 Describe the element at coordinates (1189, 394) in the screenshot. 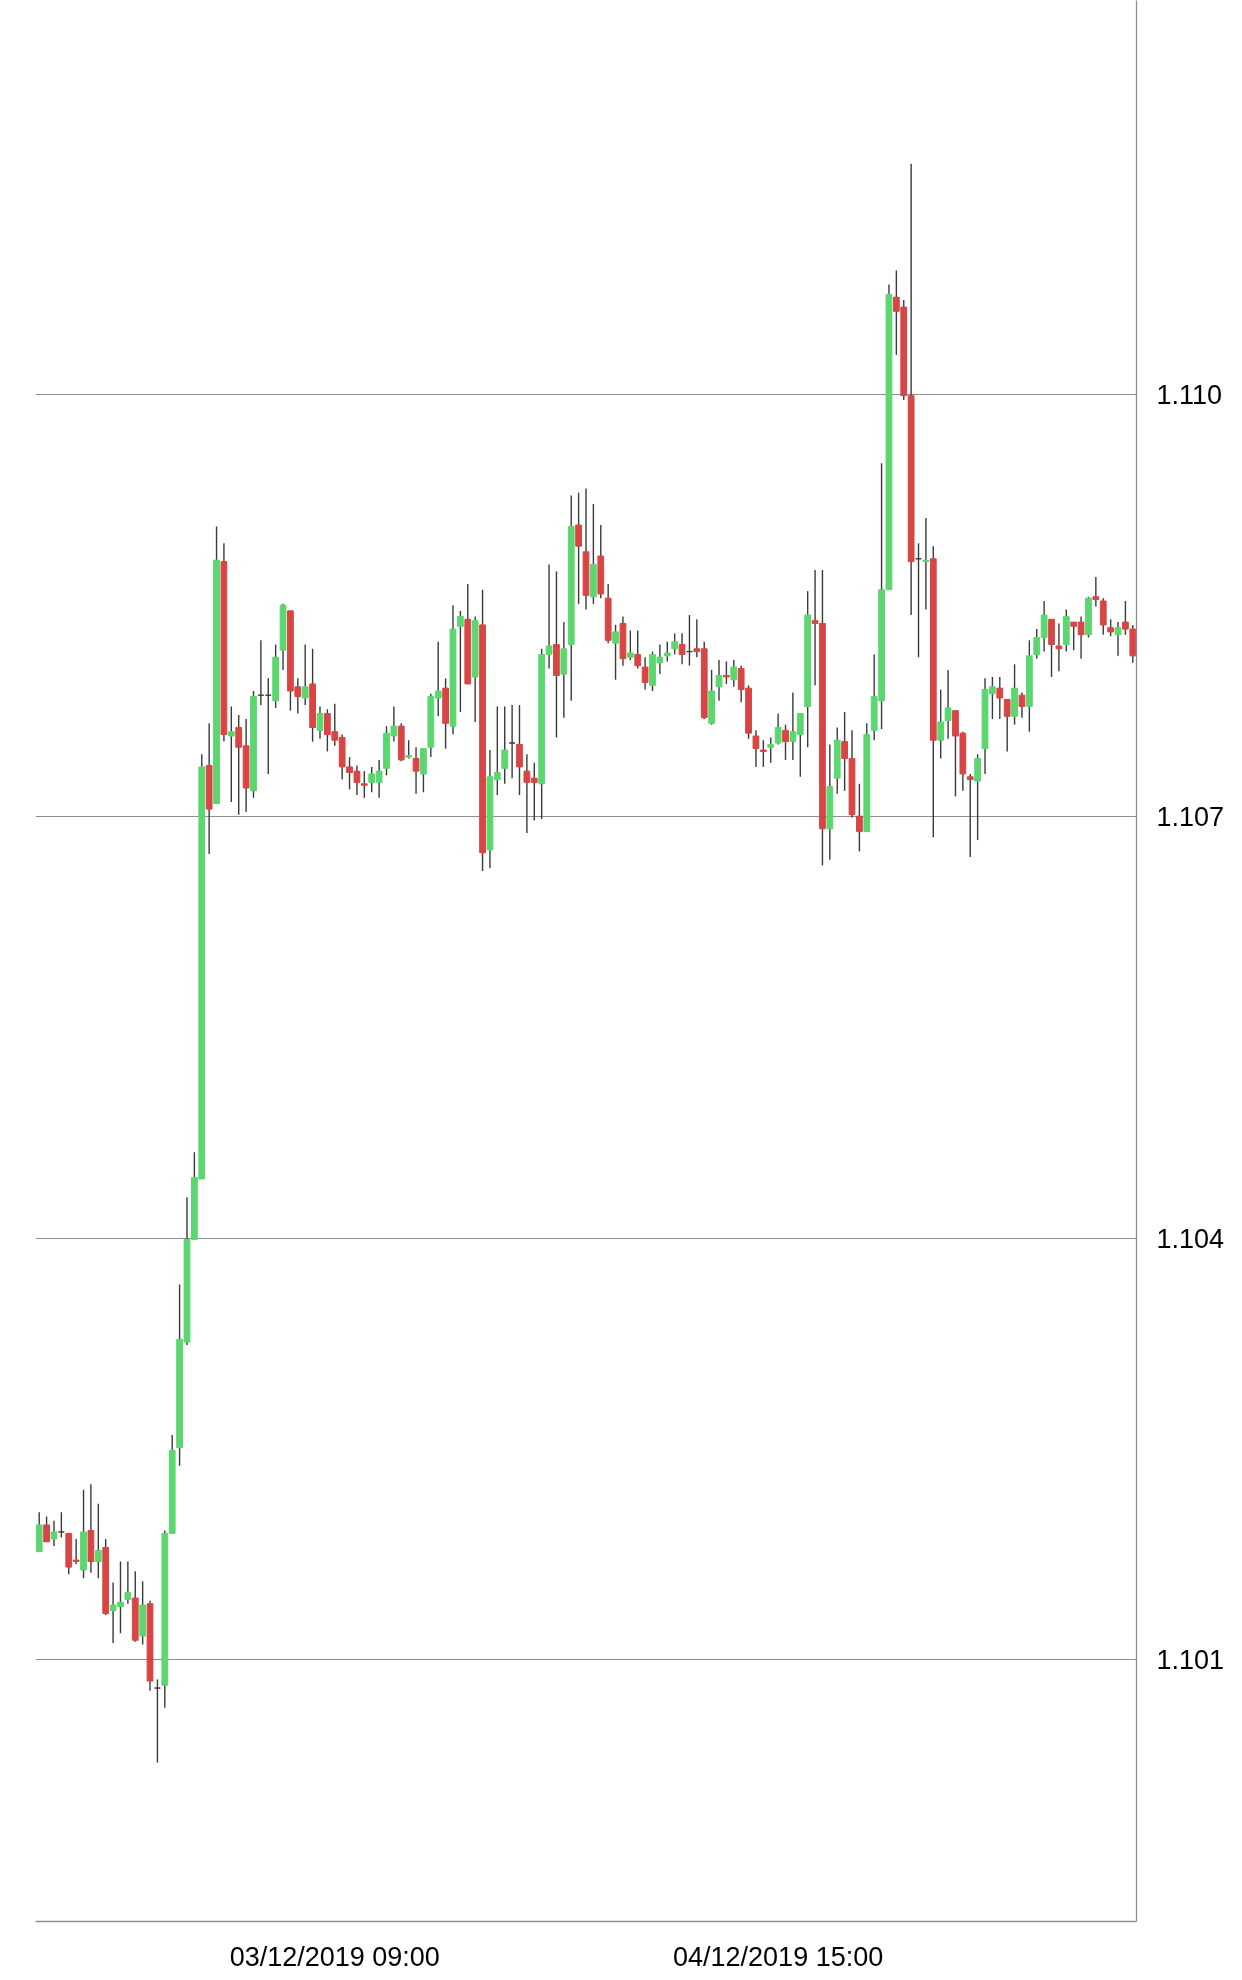

I see `y-tick-label: 1.110` at that location.